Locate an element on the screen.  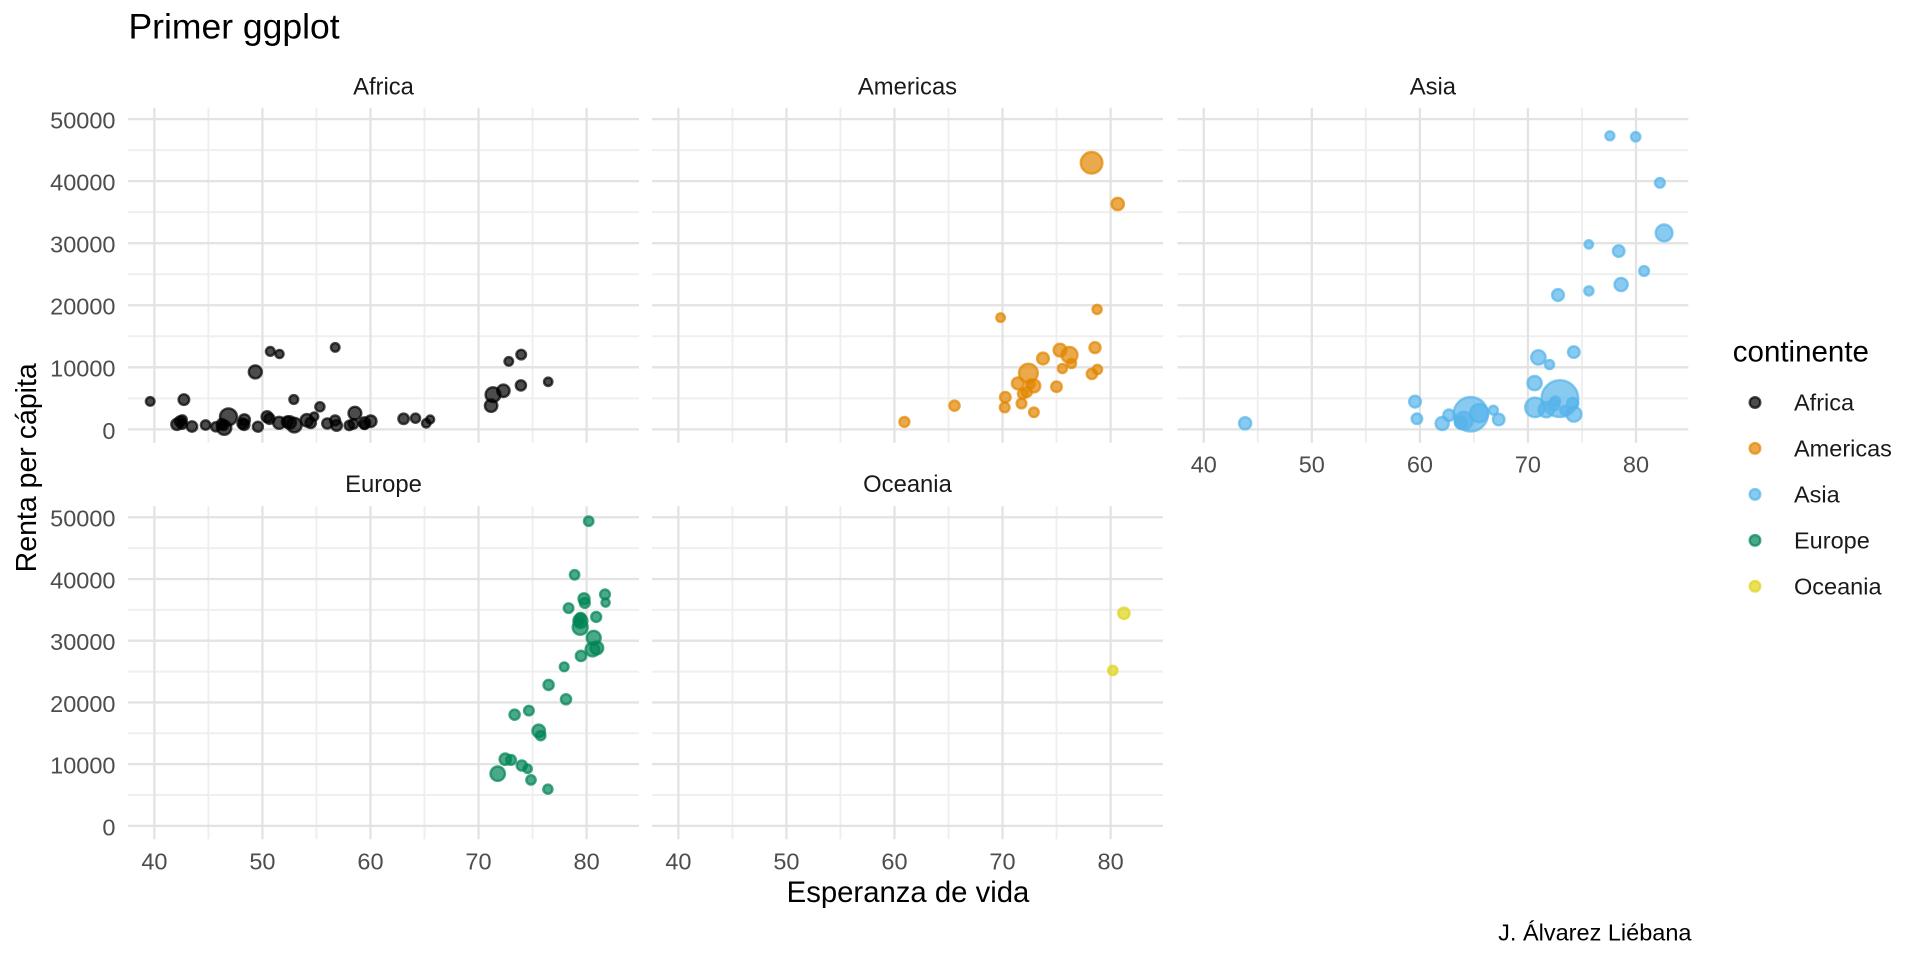
svg-text: Primer ggplot is located at coordinates (234, 27).